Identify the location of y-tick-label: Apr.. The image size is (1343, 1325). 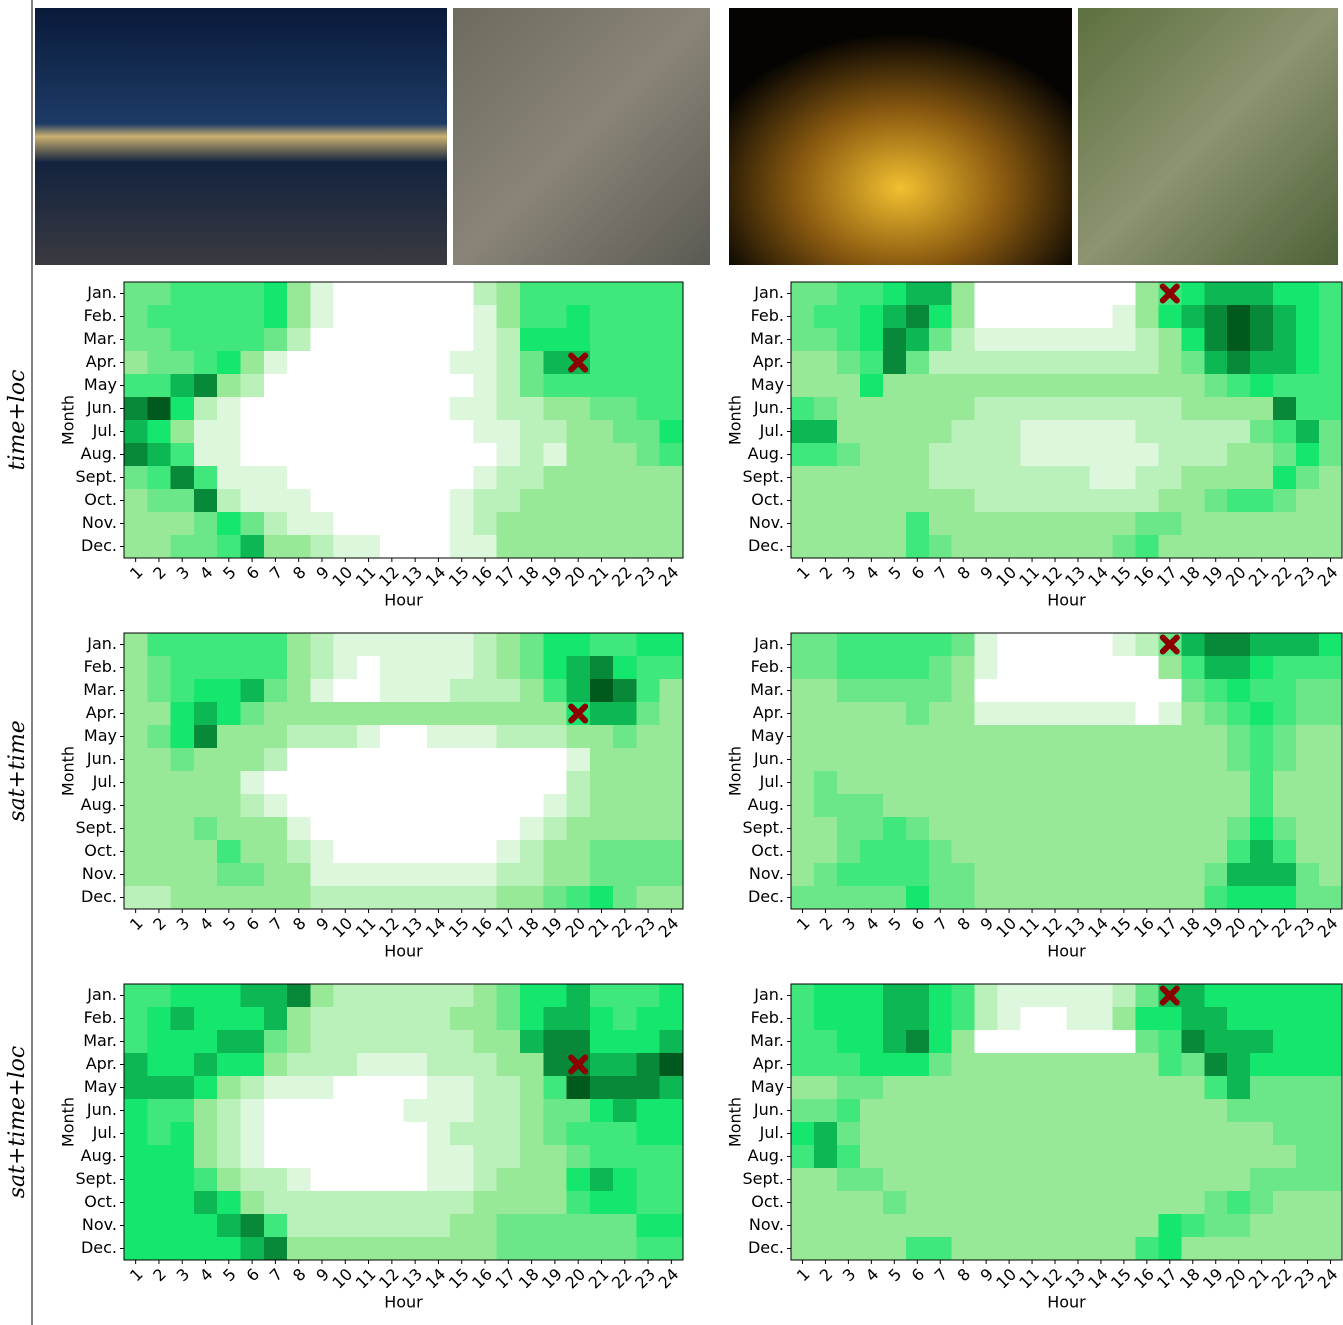
(101, 1063).